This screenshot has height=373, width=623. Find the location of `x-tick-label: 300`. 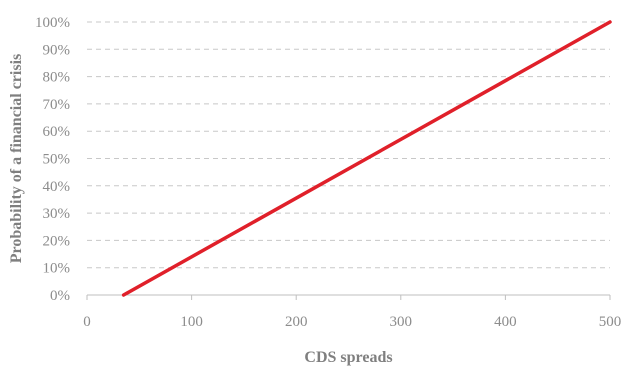

x-tick-label: 300 is located at coordinates (401, 322).